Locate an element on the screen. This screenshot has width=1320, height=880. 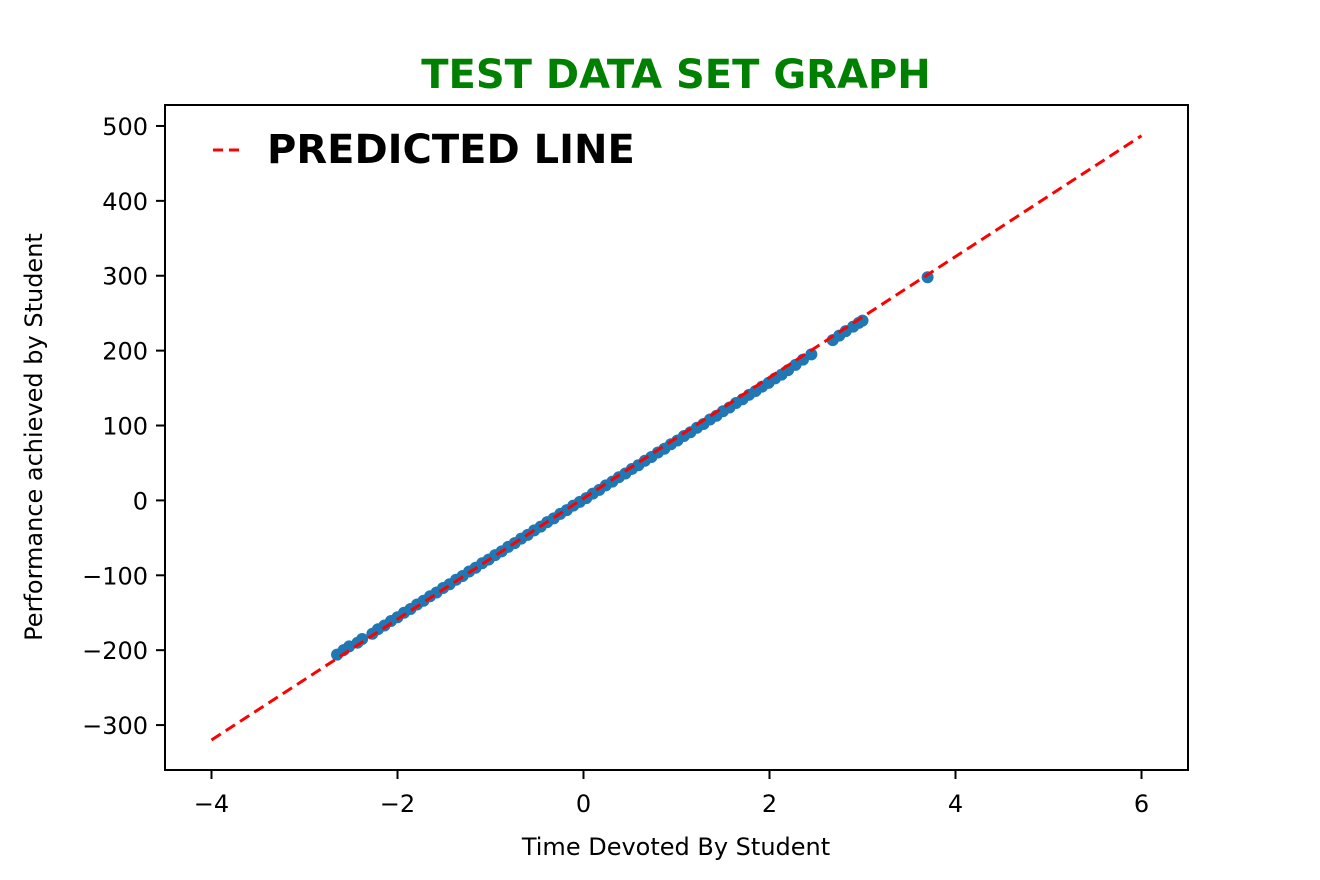
chart-title: TEST DATA SET GRAPH is located at coordinates (675, 75).